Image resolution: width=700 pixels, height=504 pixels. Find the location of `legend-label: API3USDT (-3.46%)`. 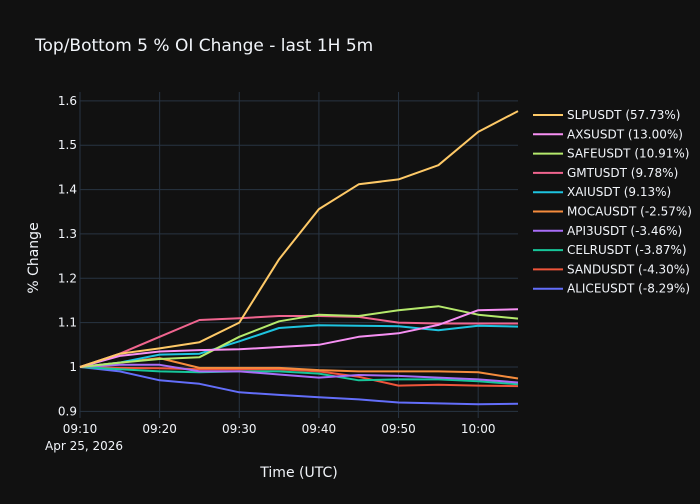

legend-label: API3USDT (-3.46%) is located at coordinates (624, 231).